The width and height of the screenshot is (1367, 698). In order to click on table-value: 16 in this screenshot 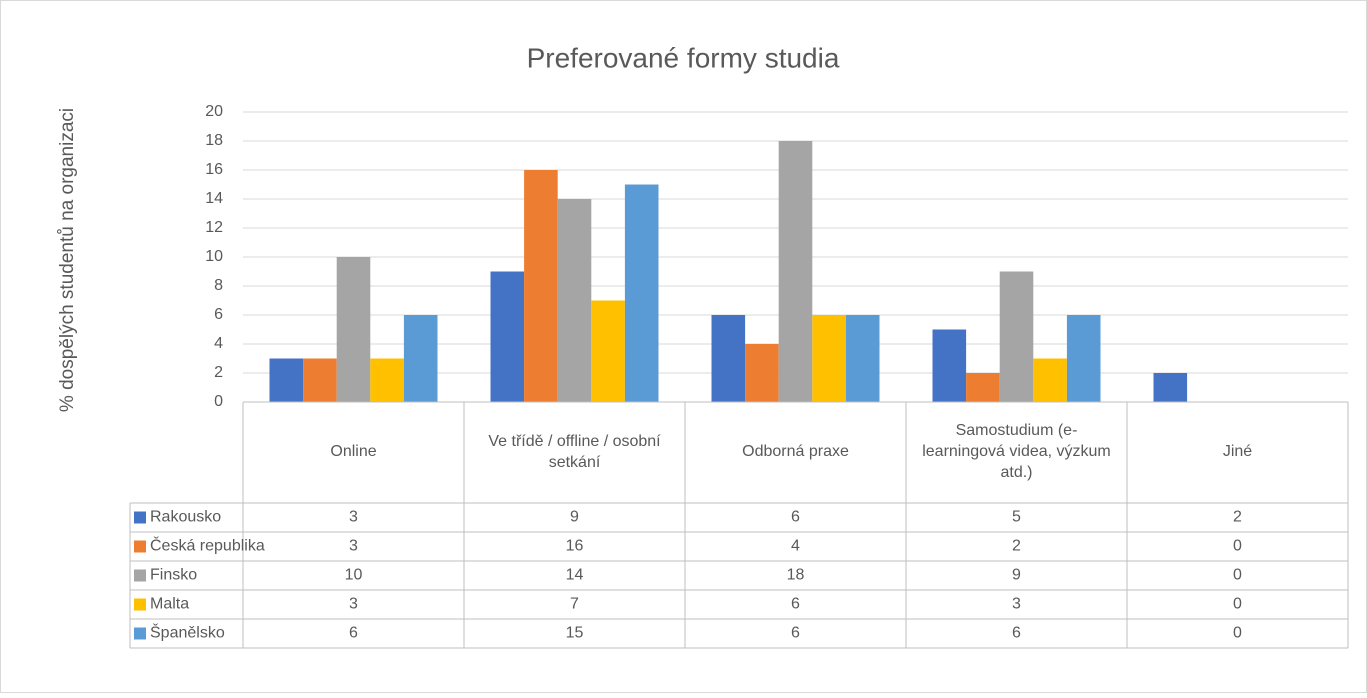, I will do `click(575, 546)`.